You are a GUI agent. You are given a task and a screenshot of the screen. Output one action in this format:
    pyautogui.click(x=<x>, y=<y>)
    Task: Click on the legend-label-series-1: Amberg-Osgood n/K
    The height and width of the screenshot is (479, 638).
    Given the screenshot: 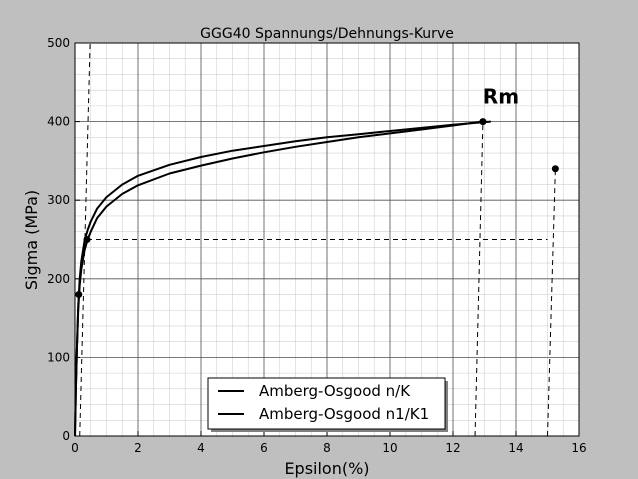 What is the action you would take?
    pyautogui.click(x=335, y=391)
    